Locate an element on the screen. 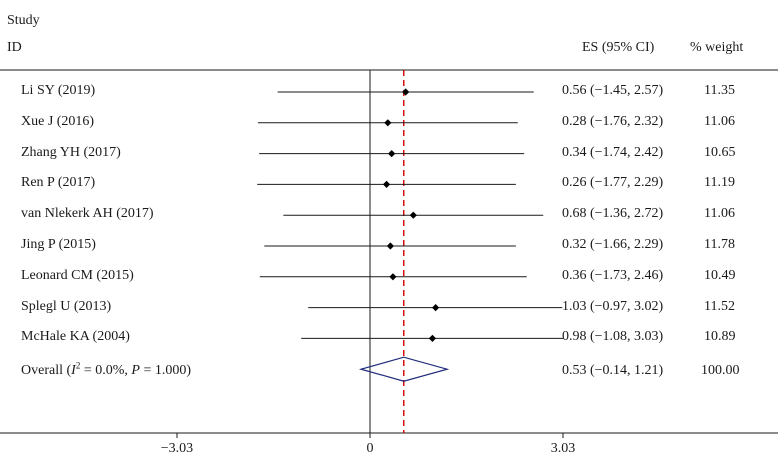  study-ci: 0.98 (−1.08, 3.03) is located at coordinates (613, 337).